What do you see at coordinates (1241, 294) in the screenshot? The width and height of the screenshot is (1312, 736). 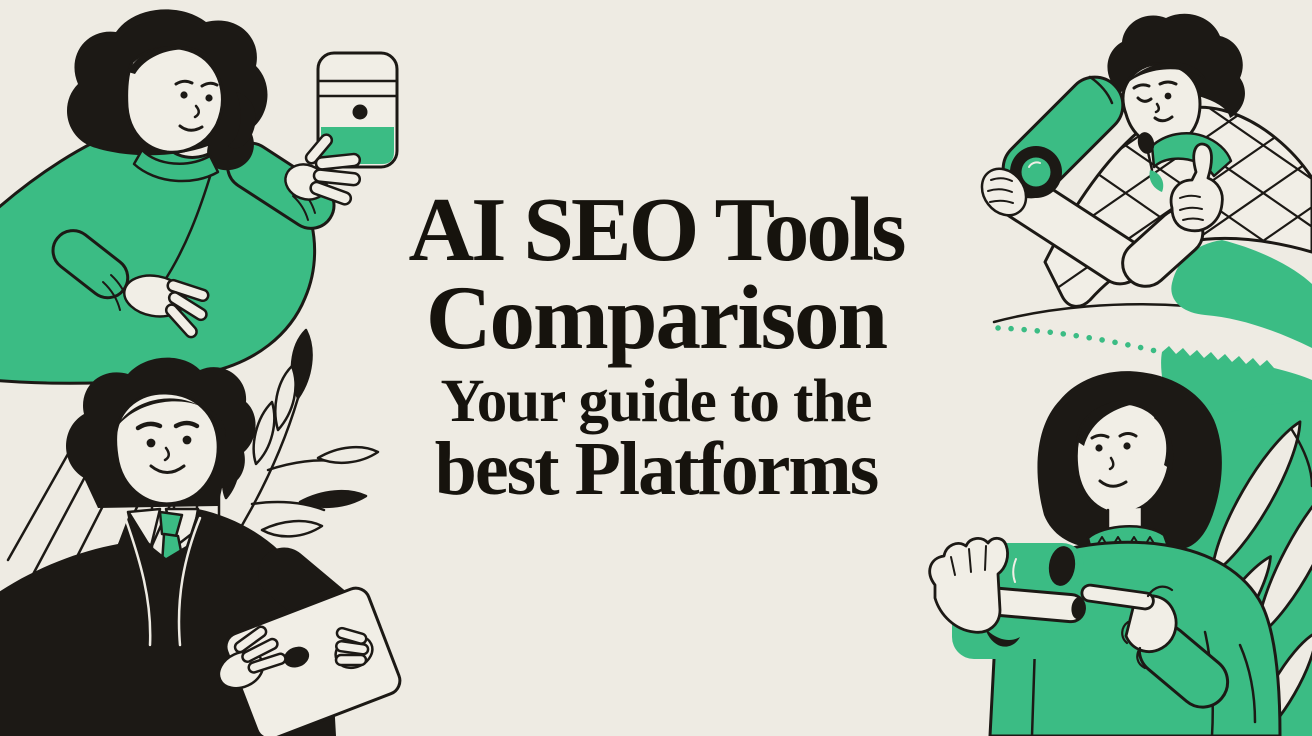 I see `green-waist` at bounding box center [1241, 294].